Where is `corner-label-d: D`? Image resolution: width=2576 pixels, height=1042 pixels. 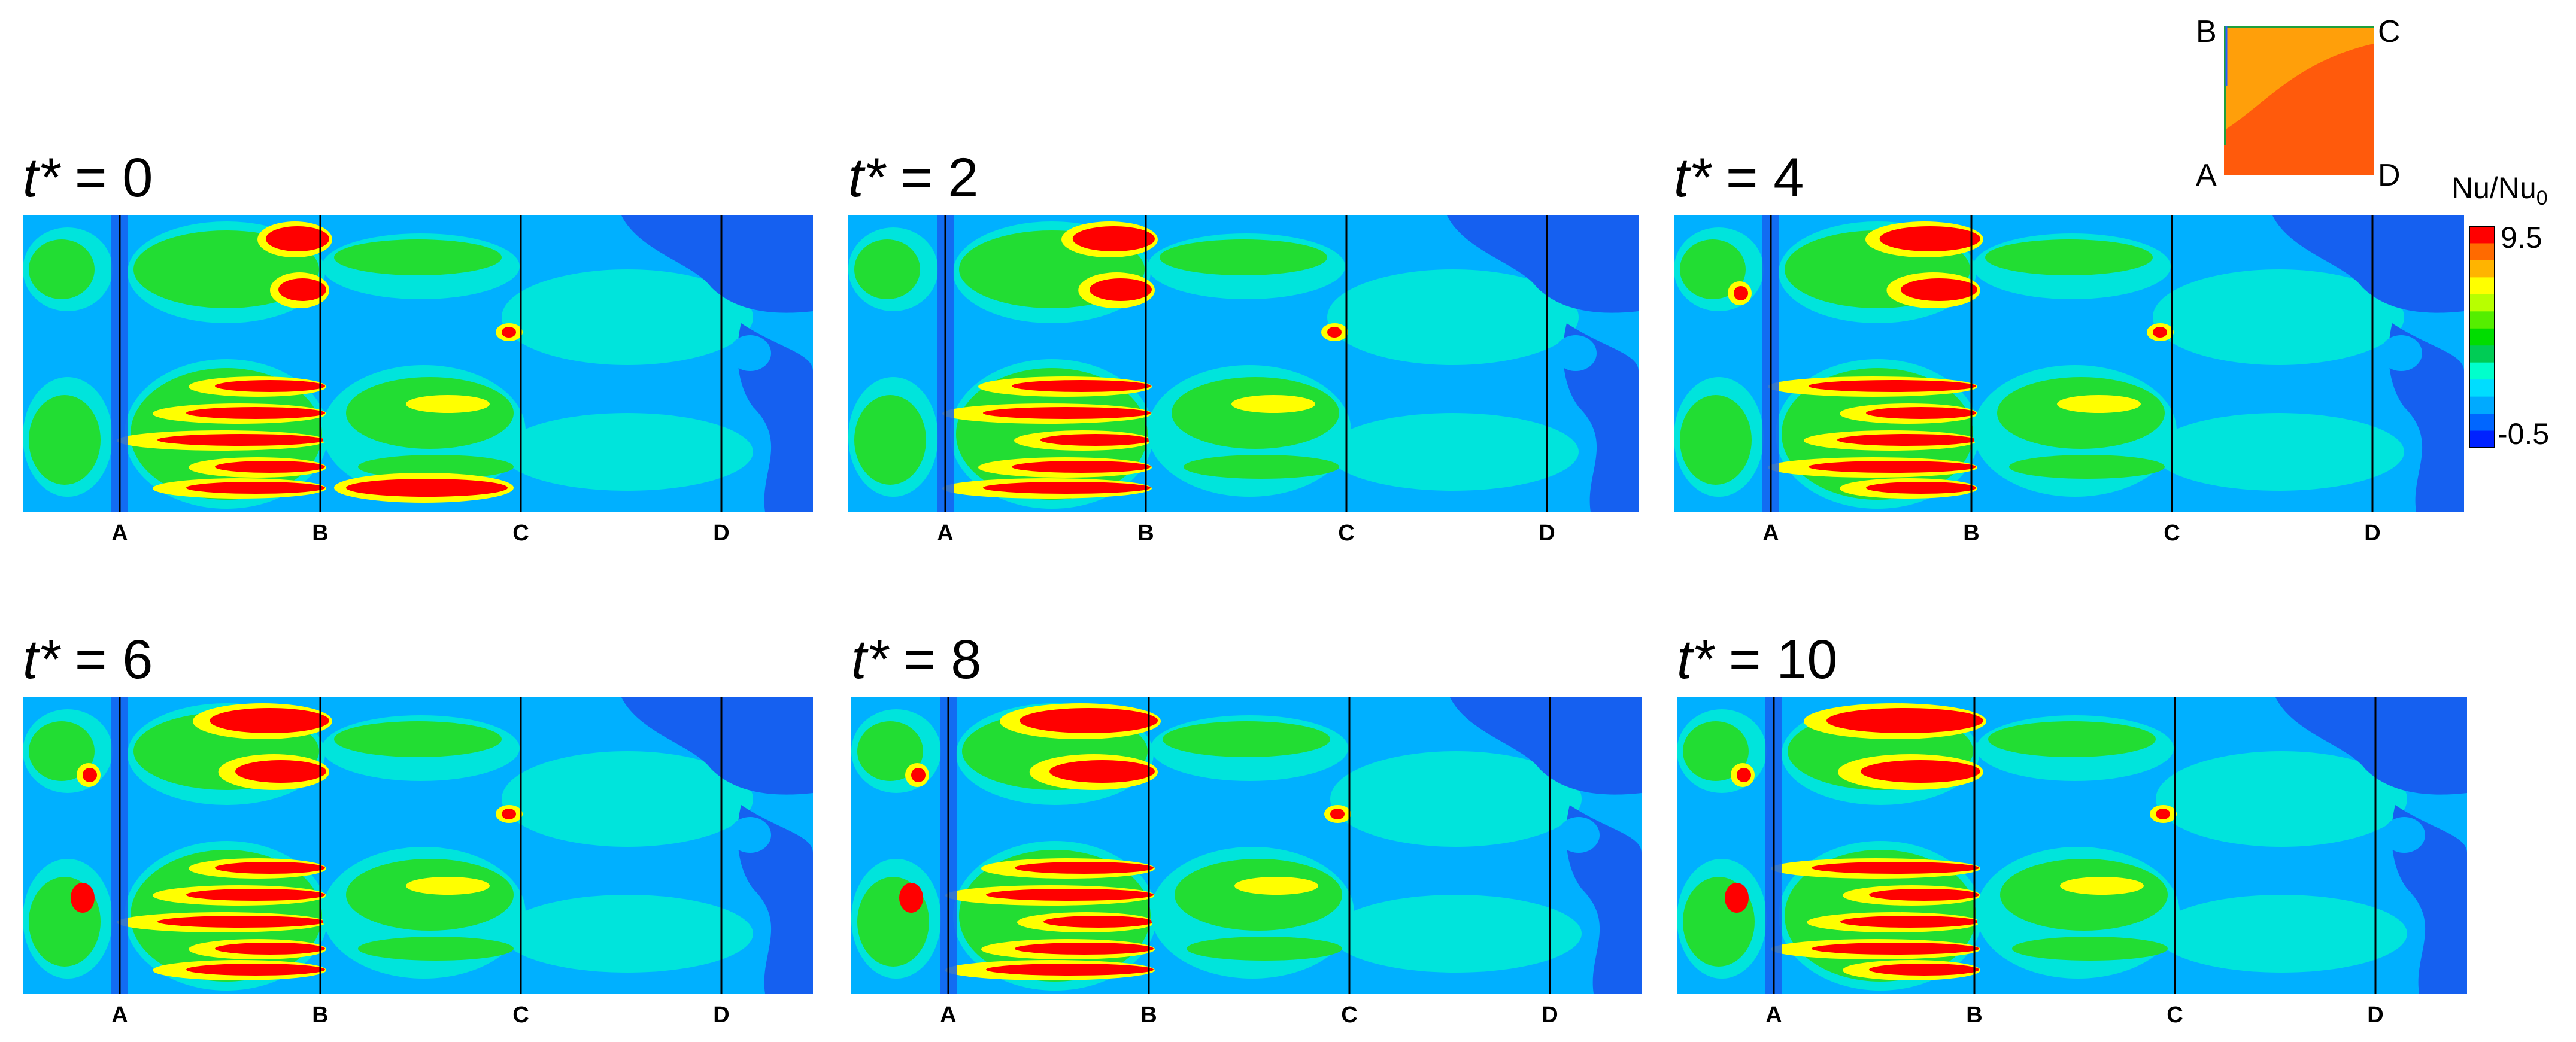
corner-label-d: D is located at coordinates (2389, 175).